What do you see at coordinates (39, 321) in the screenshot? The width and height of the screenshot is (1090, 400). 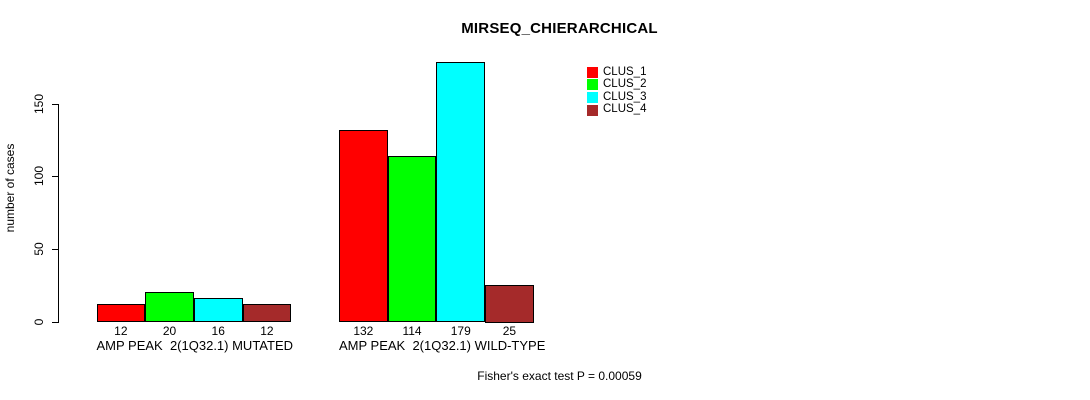 I see `y-axis-tick-label: 0` at bounding box center [39, 321].